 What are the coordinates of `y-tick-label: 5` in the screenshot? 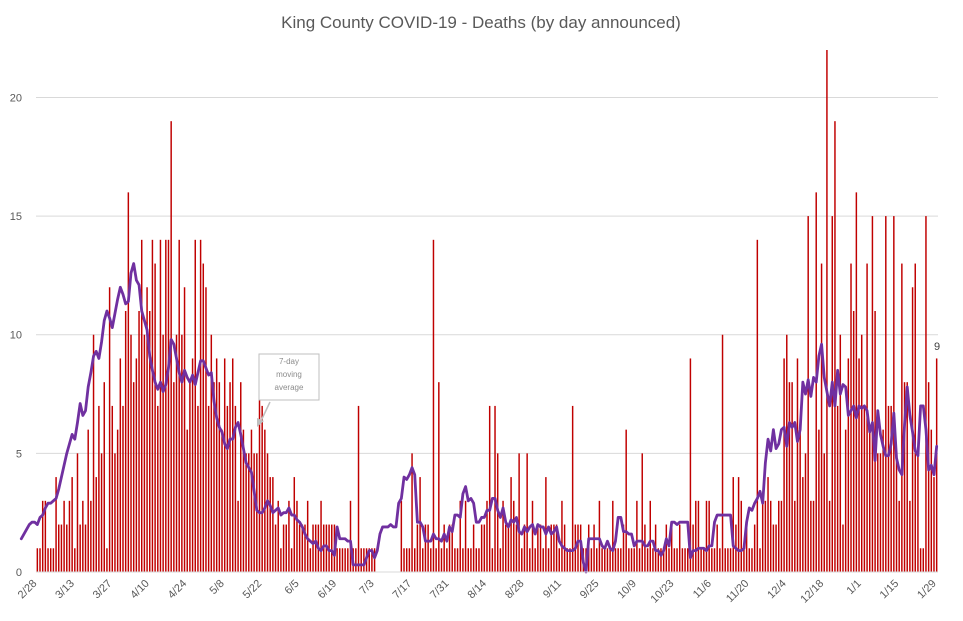 It's located at (19, 454).